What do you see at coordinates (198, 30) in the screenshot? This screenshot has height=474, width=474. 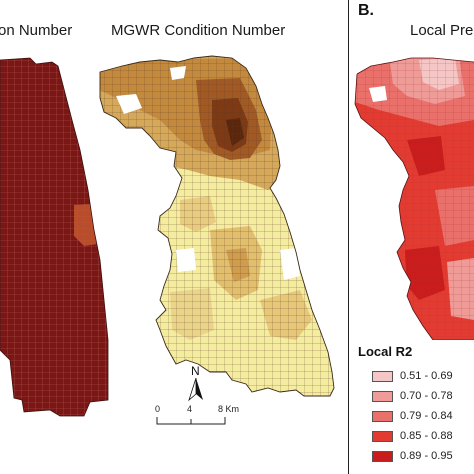 I see `mgwr-map-title: MGWR Condition Number` at bounding box center [198, 30].